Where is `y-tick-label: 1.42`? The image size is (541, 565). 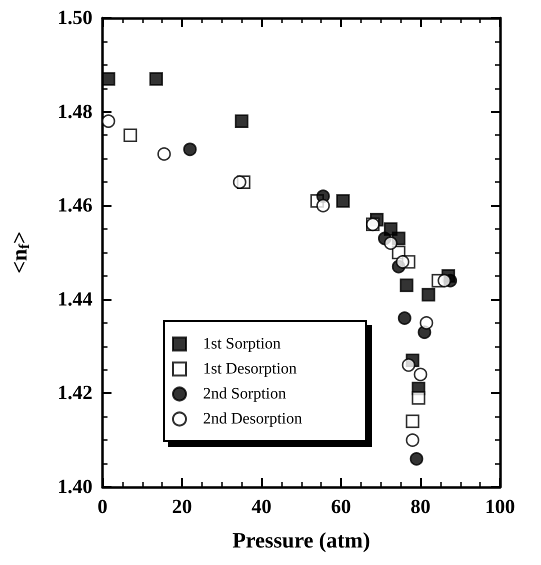 y-tick-label: 1.42 is located at coordinates (75, 393).